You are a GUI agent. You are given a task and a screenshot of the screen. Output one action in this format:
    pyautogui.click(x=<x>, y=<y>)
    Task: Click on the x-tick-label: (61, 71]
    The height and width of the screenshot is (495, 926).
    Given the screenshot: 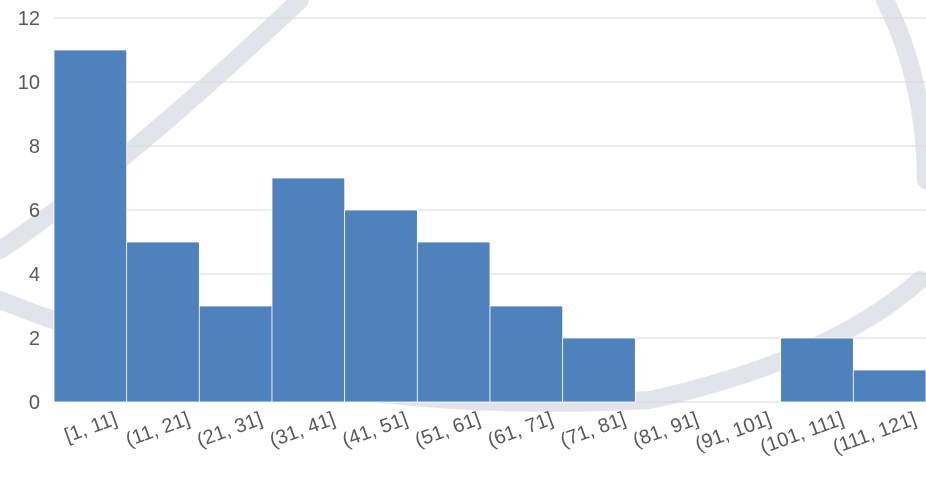 What is the action you would take?
    pyautogui.click(x=520, y=430)
    